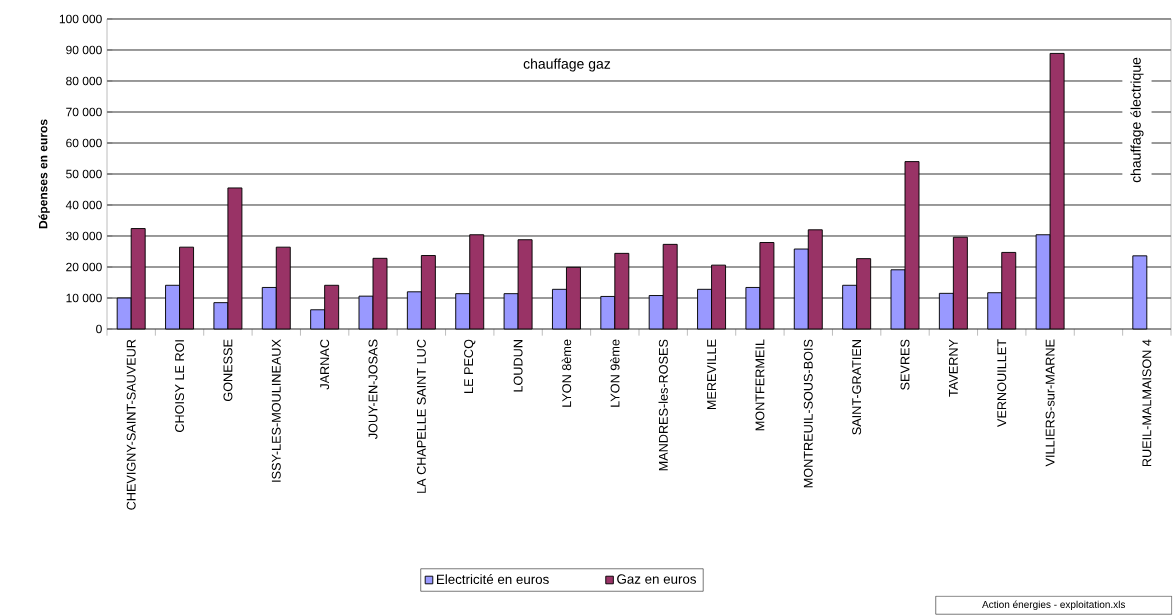 The image size is (1174, 615). I want to click on y-tick-label: 70 000, so click(84, 112).